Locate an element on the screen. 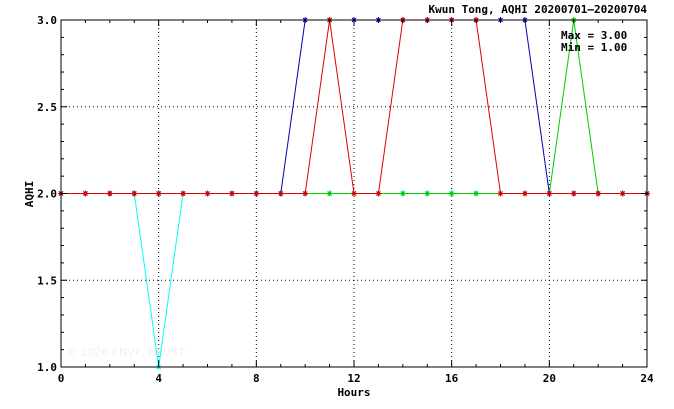  x-axis-title: Hours is located at coordinates (353, 392).